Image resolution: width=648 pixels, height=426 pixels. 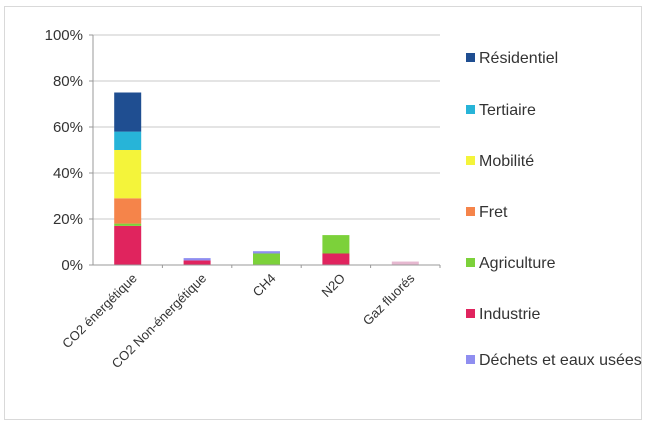 What do you see at coordinates (519, 58) in the screenshot?
I see `legend-label: Résidentiel` at bounding box center [519, 58].